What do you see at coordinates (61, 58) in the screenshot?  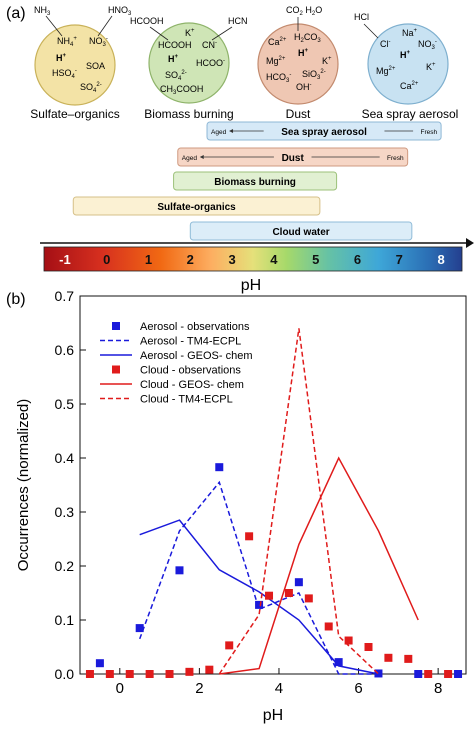 I see `ion-label: H+` at bounding box center [61, 58].